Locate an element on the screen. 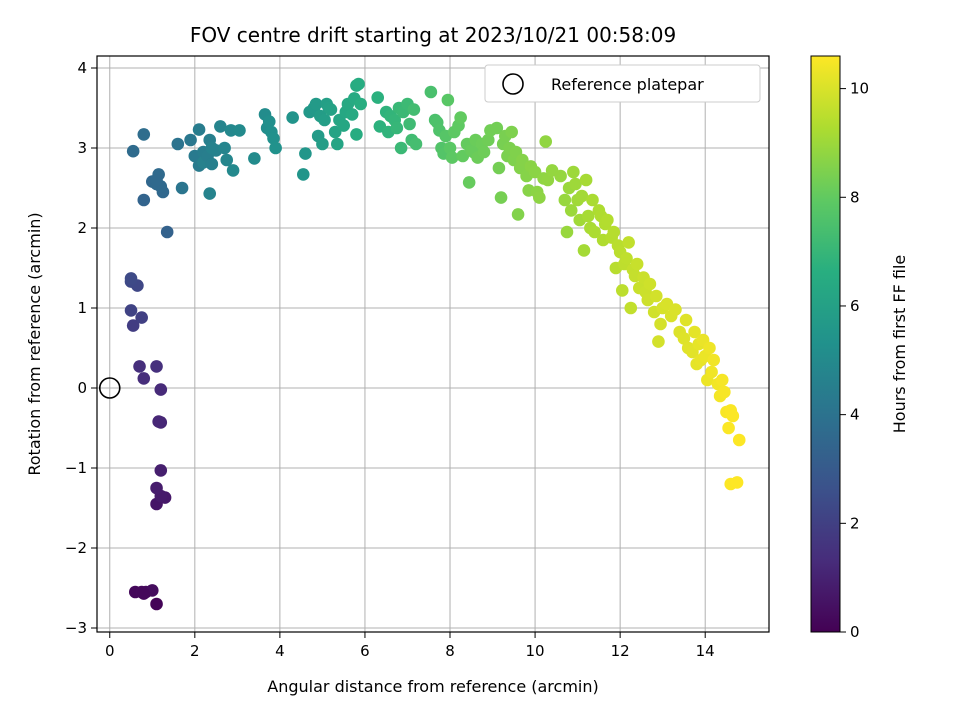 The height and width of the screenshot is (720, 960). x-tick-label: 2 is located at coordinates (195, 651).